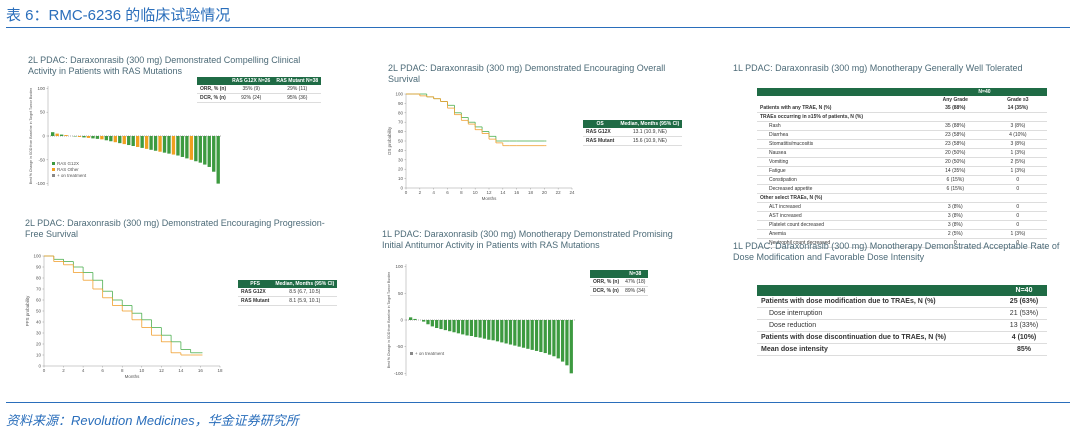  What do you see at coordinates (251, 81) in the screenshot?
I see `header-cell: RAS G12X N=26` at bounding box center [251, 81].